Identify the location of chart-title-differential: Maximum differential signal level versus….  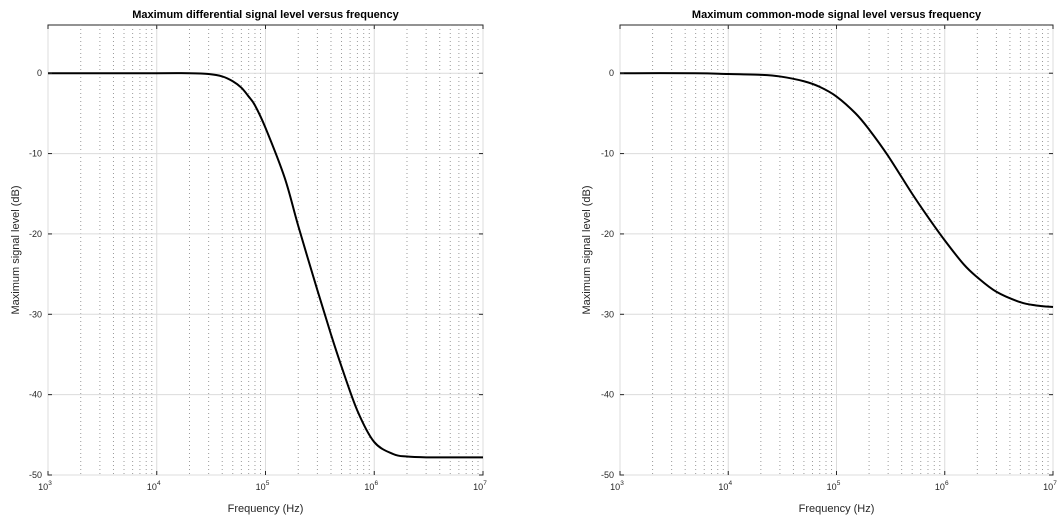
(265, 15).